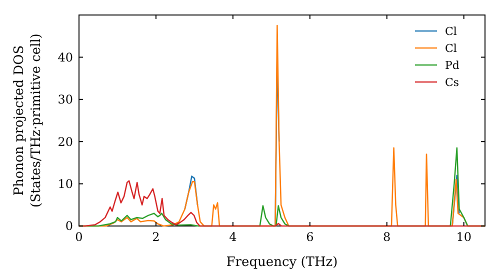  What do you see at coordinates (310, 237) in the screenshot?
I see `x-tick-label: 6` at bounding box center [310, 237].